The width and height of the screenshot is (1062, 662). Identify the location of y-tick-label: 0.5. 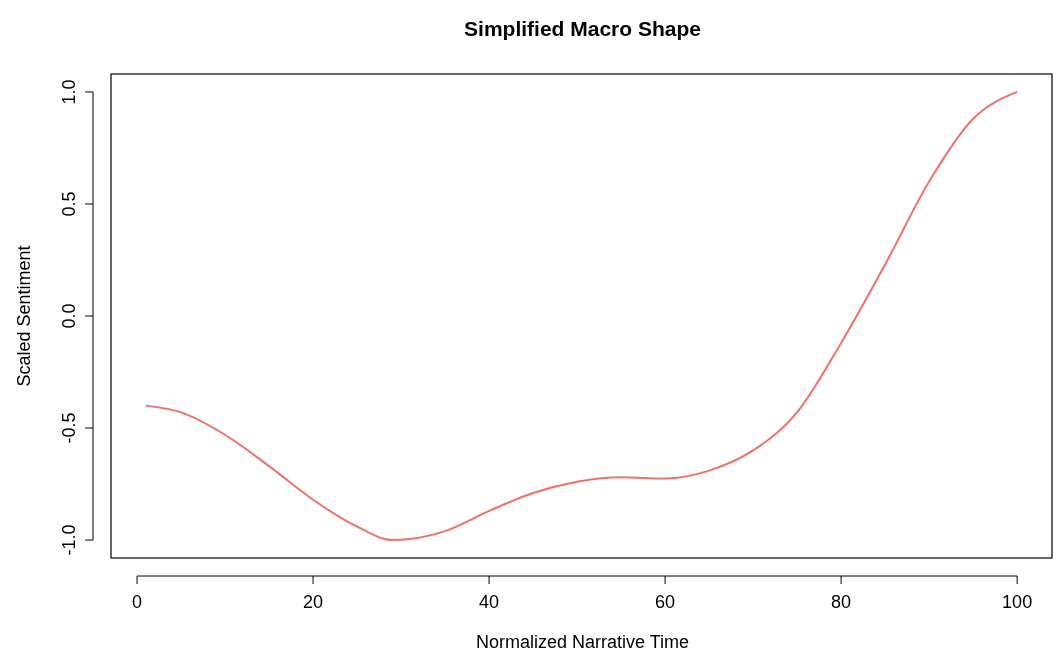
(69, 204).